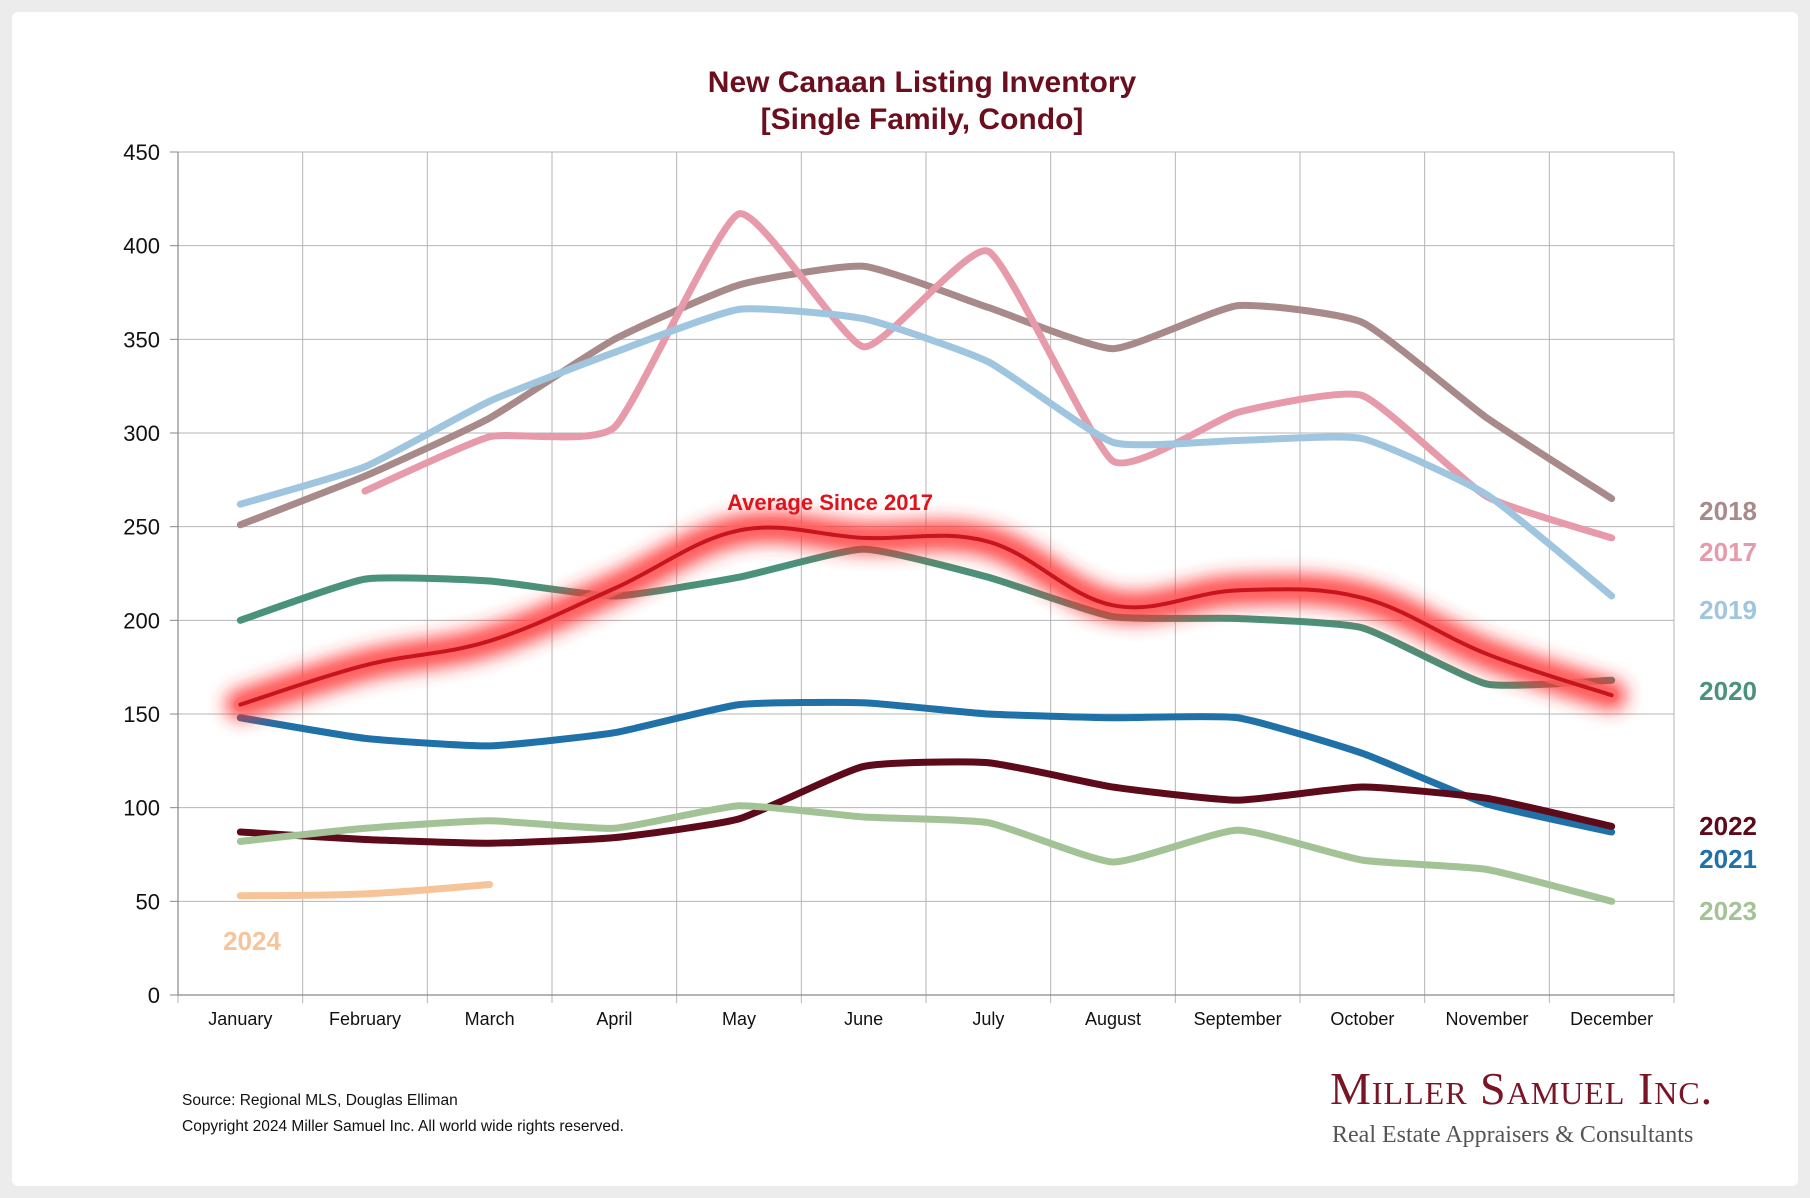 The width and height of the screenshot is (1810, 1198). I want to click on y-tick-label: 250, so click(141, 527).